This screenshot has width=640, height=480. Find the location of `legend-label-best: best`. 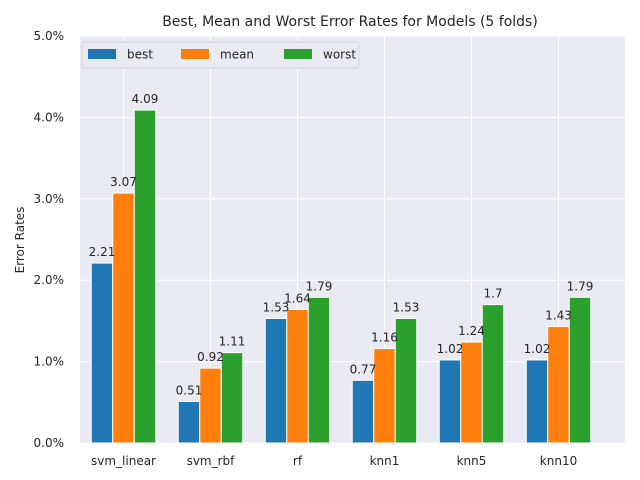

legend-label-best: best is located at coordinates (140, 55).